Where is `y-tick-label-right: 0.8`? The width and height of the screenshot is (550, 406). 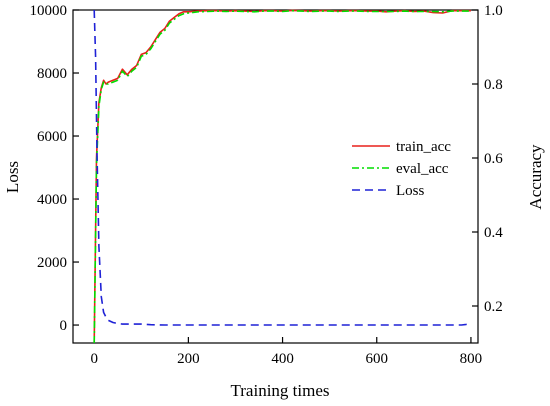 y-tick-label-right: 0.8 is located at coordinates (493, 85).